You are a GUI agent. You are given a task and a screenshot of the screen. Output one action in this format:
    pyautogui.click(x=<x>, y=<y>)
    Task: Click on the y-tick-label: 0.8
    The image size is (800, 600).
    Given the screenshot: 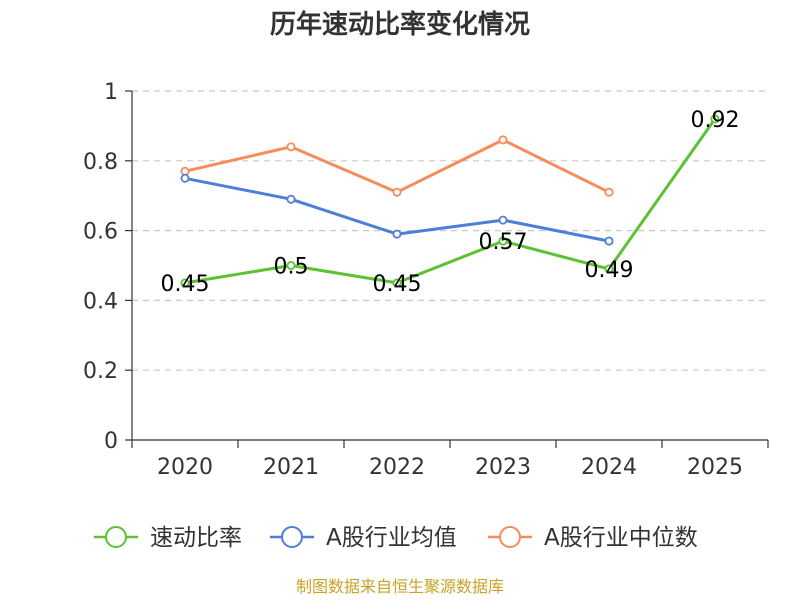 What is the action you would take?
    pyautogui.click(x=100, y=162)
    